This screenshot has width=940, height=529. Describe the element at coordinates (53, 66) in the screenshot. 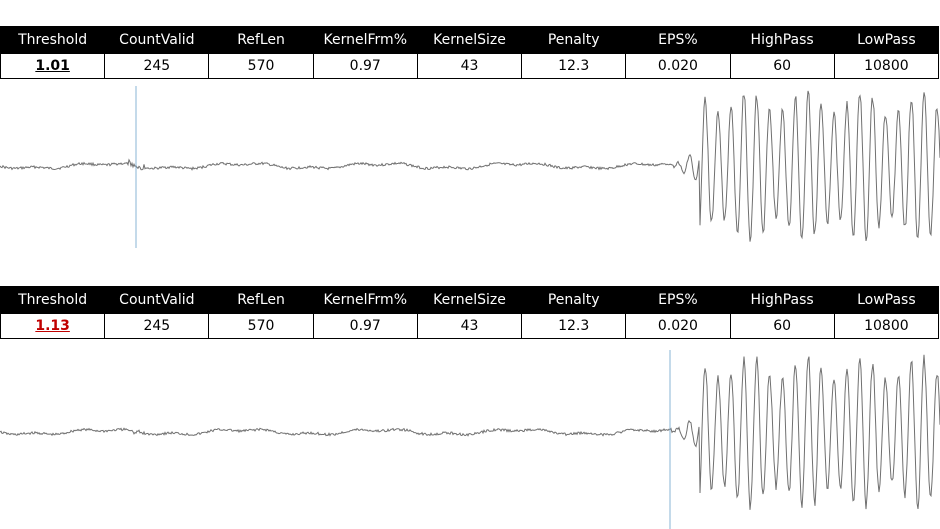

I see `threshold-value-link: 1.01` at that location.